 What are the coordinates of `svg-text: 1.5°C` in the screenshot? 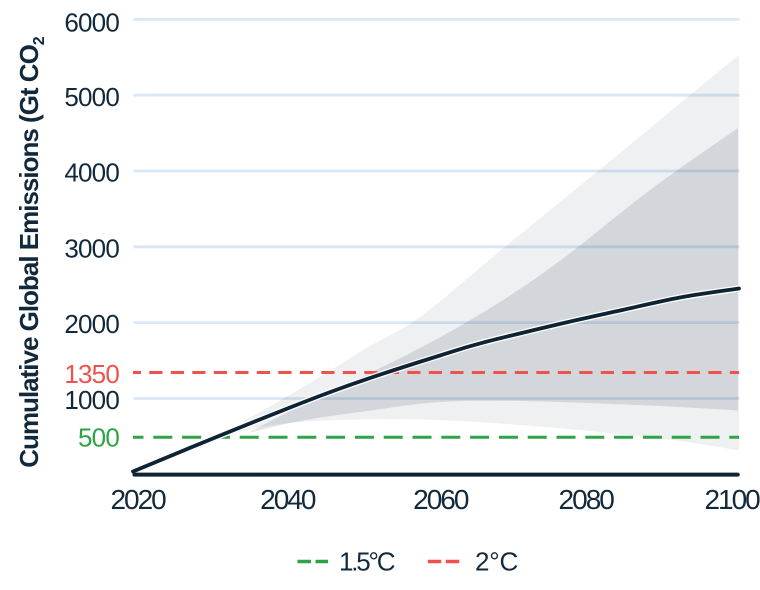 It's located at (367, 562).